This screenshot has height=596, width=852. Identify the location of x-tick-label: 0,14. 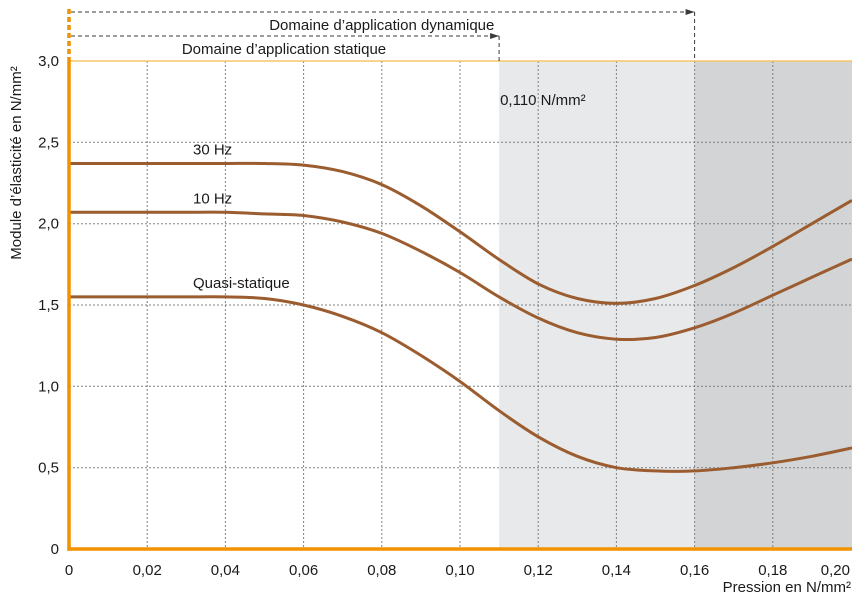
(616, 570).